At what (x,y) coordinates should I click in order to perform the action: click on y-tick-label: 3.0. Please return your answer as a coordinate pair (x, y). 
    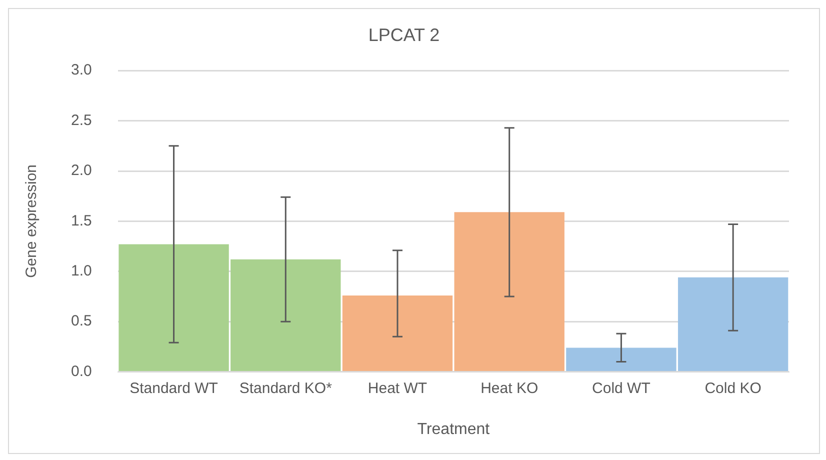
    Looking at the image, I should click on (81, 70).